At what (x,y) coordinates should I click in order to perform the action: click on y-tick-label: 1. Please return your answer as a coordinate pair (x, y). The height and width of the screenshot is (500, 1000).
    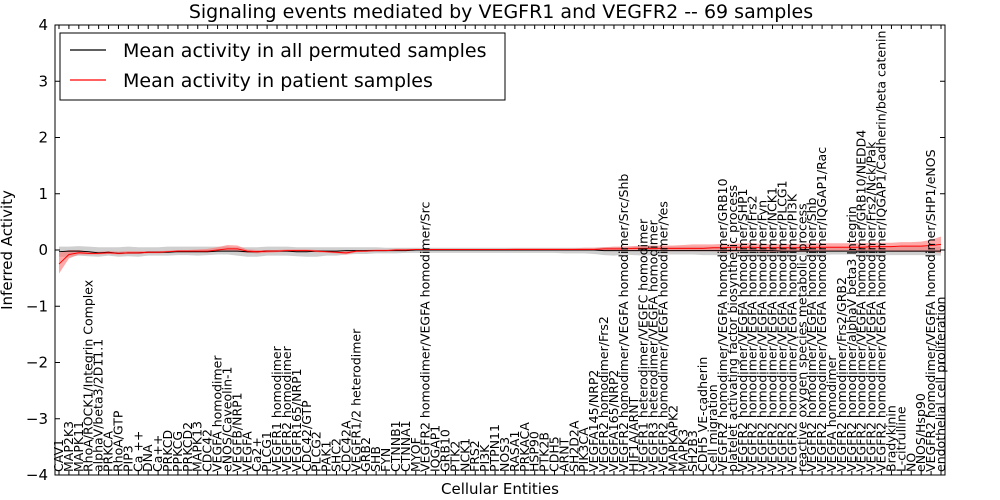
    Looking at the image, I should click on (43, 194).